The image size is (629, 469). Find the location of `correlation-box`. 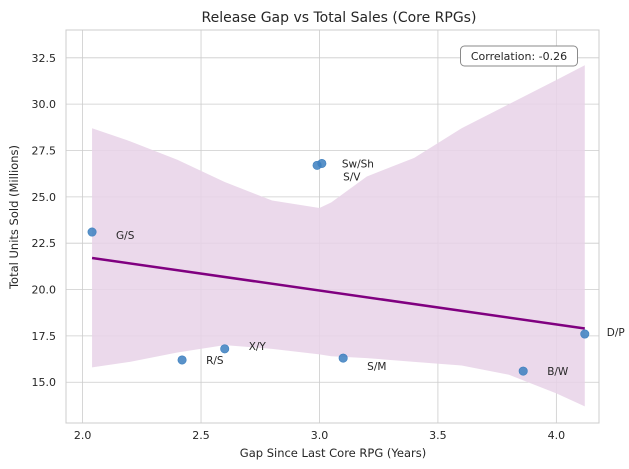

correlation-box is located at coordinates (519, 56).